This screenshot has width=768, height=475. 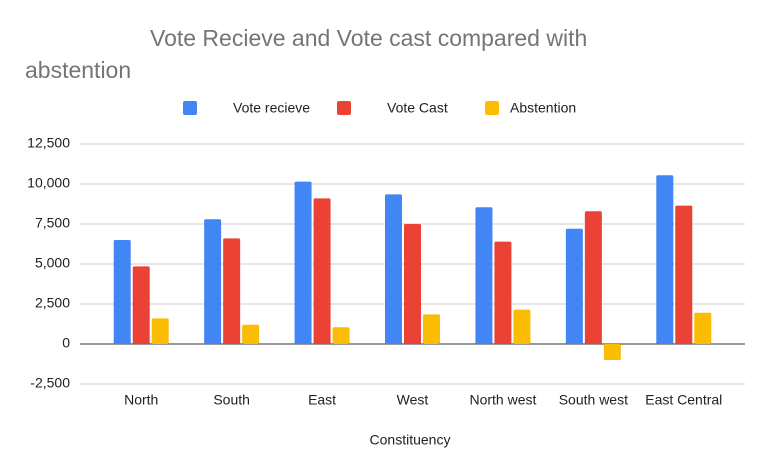 What do you see at coordinates (410, 440) in the screenshot?
I see `x-axis-label: Constituency` at bounding box center [410, 440].